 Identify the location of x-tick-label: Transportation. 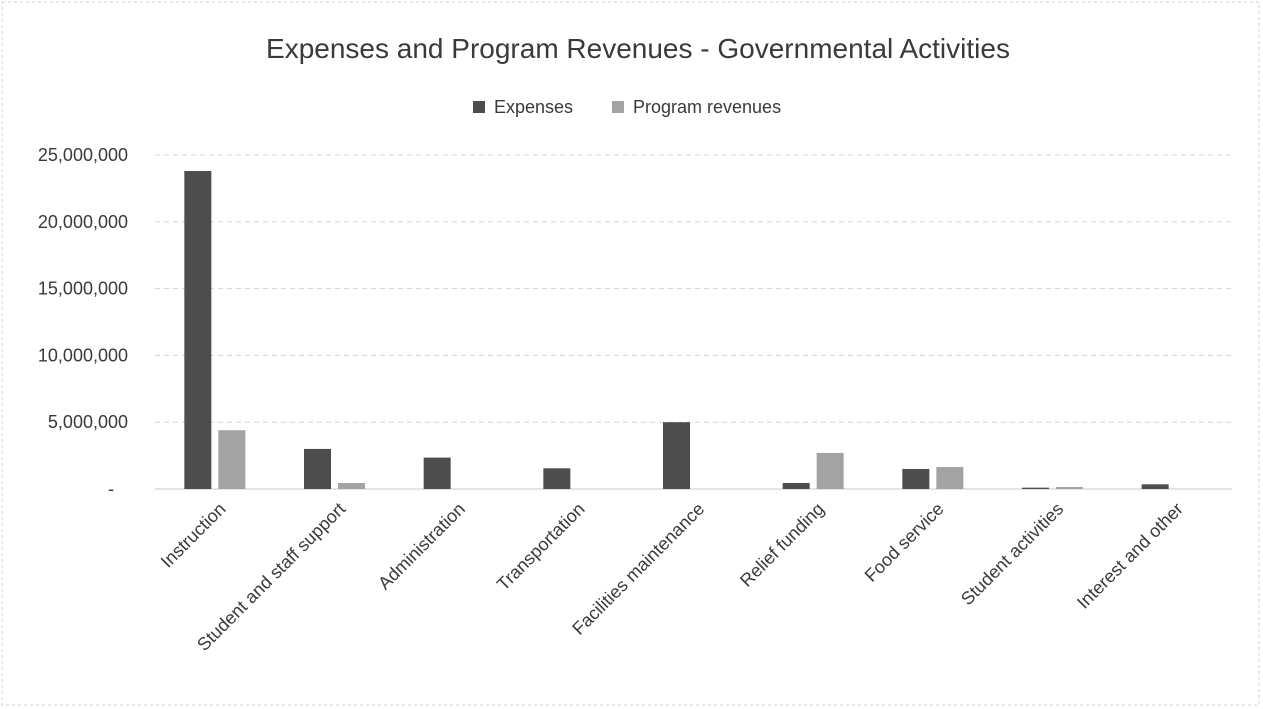
(541, 547).